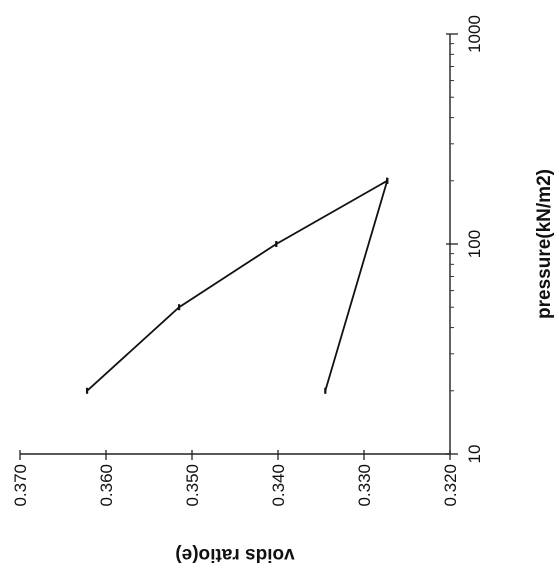 This screenshot has width=559, height=571. Describe the element at coordinates (234, 554) in the screenshot. I see `y-axis-title: voids ratio(e)` at that location.